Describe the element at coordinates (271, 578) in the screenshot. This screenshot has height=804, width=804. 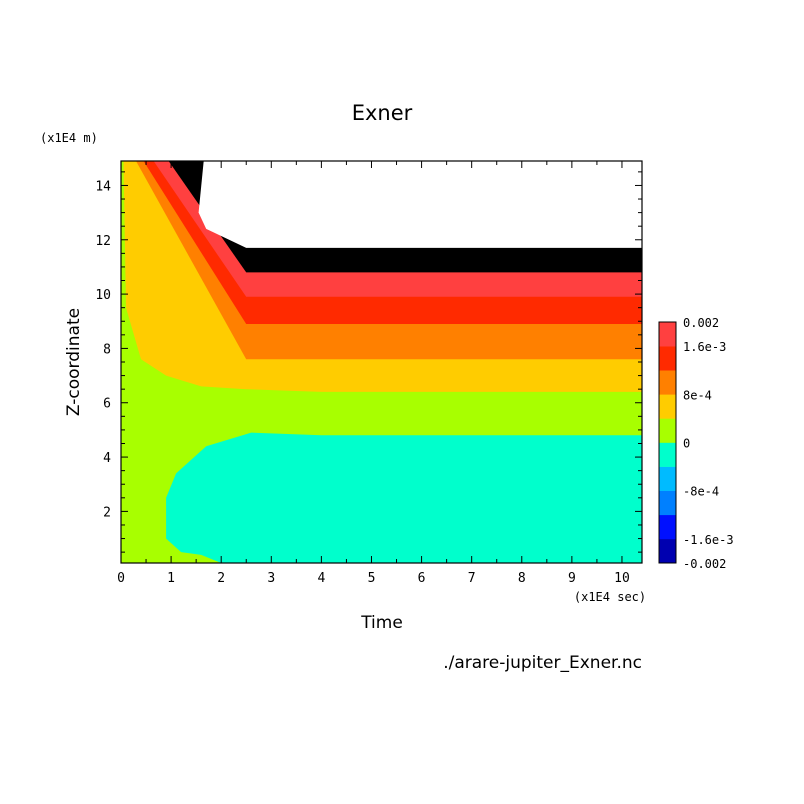
I see `x-tick-label: 3` at that location.